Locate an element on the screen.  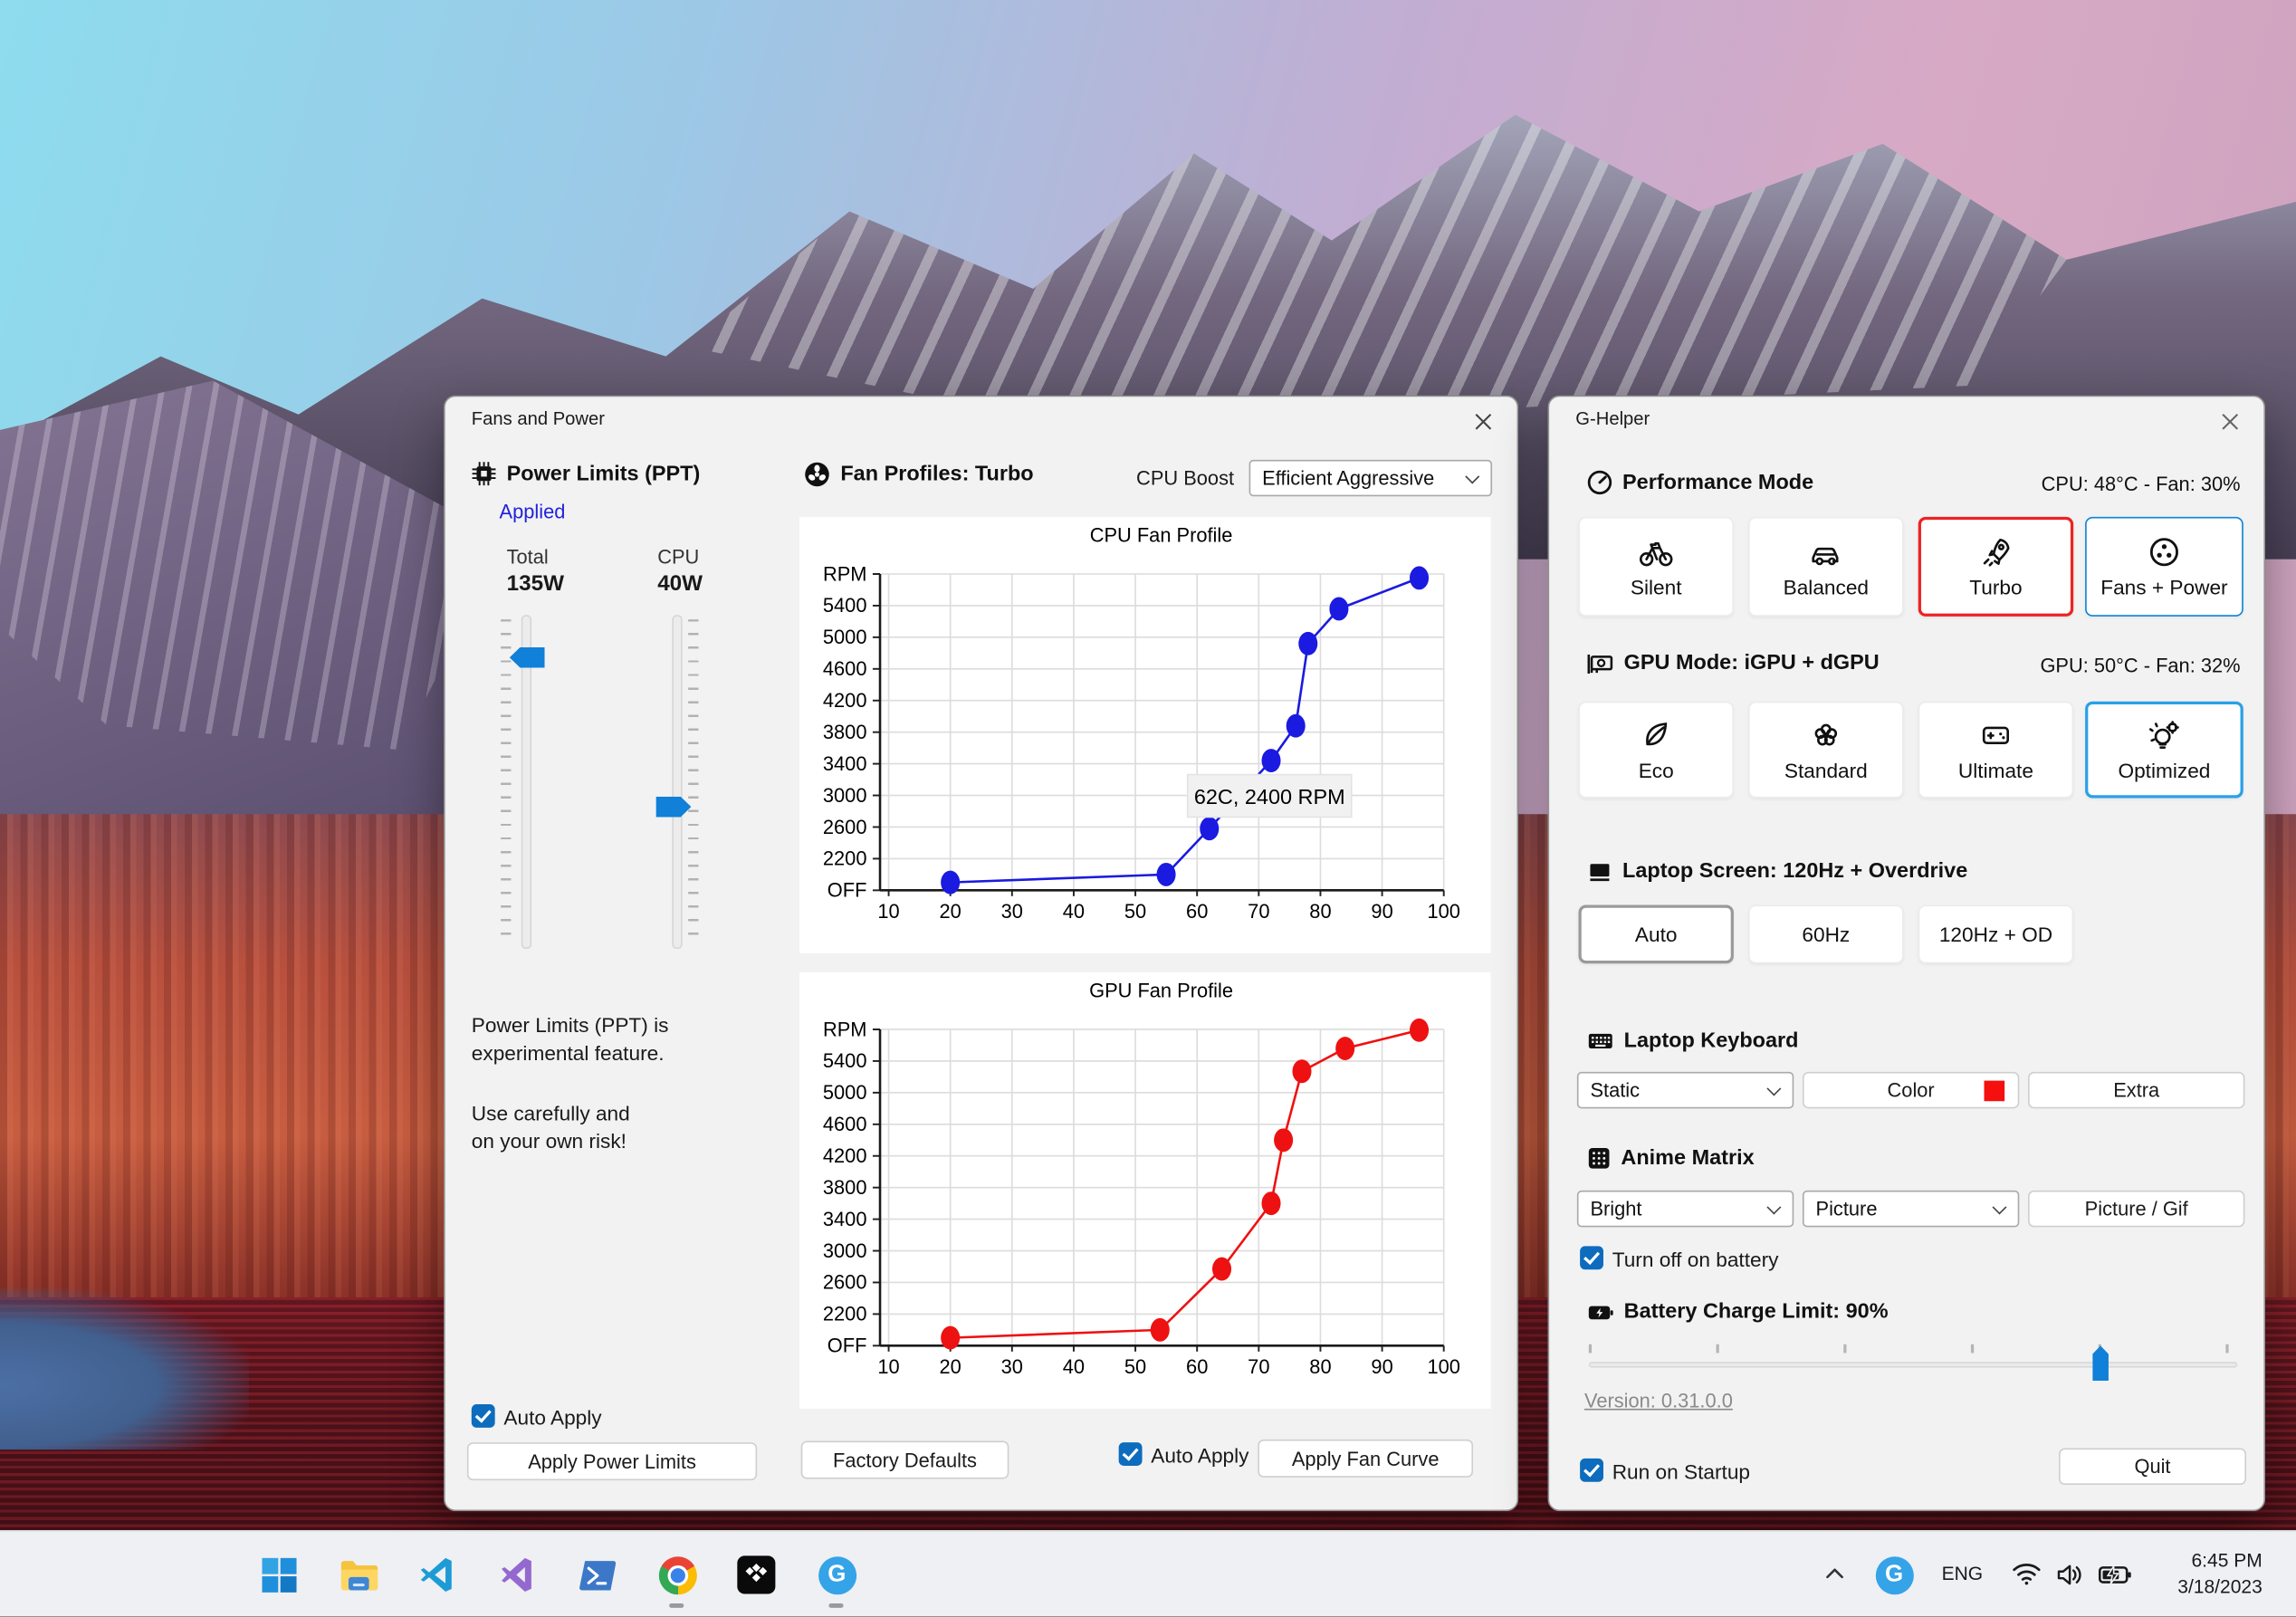
battery-charging-icon is located at coordinates (2114, 1573).